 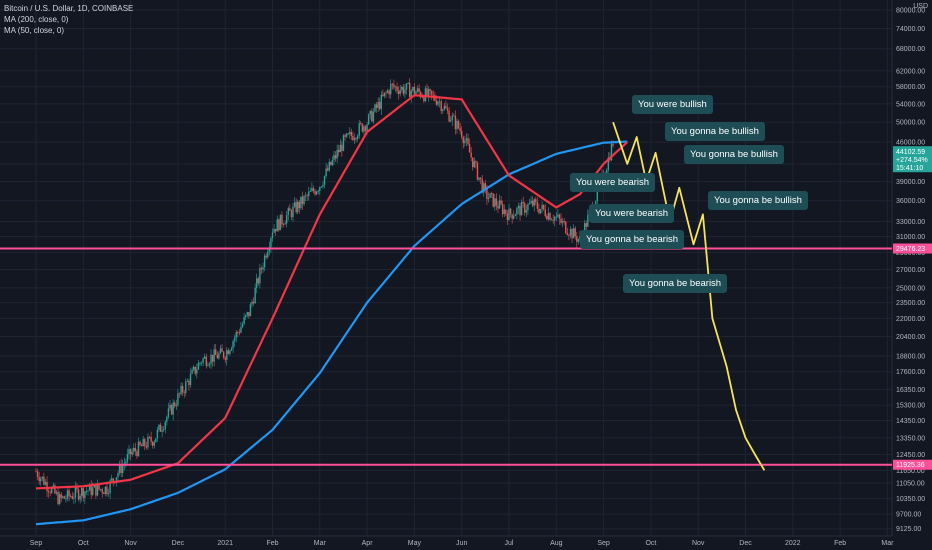 What do you see at coordinates (910, 201) in the screenshot?
I see `y-tick-label: 36000.00` at bounding box center [910, 201].